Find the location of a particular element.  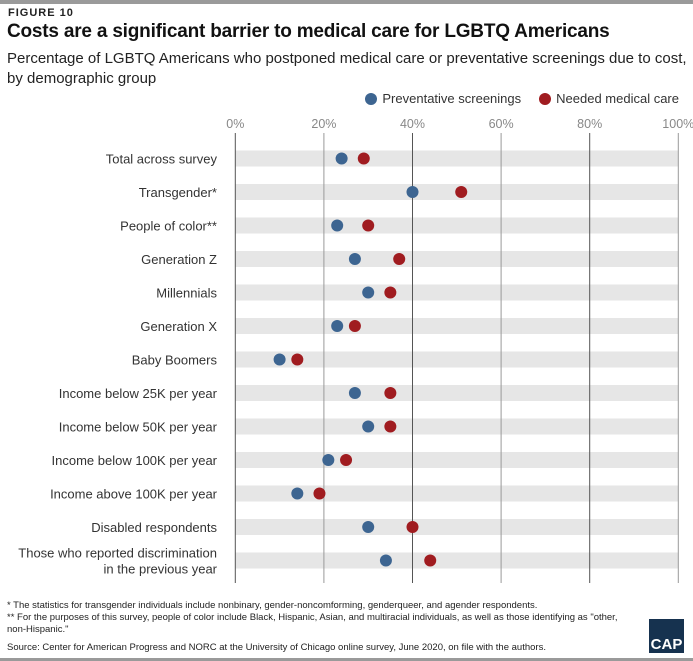

category-label: Income above 100K per year is located at coordinates (134, 494).